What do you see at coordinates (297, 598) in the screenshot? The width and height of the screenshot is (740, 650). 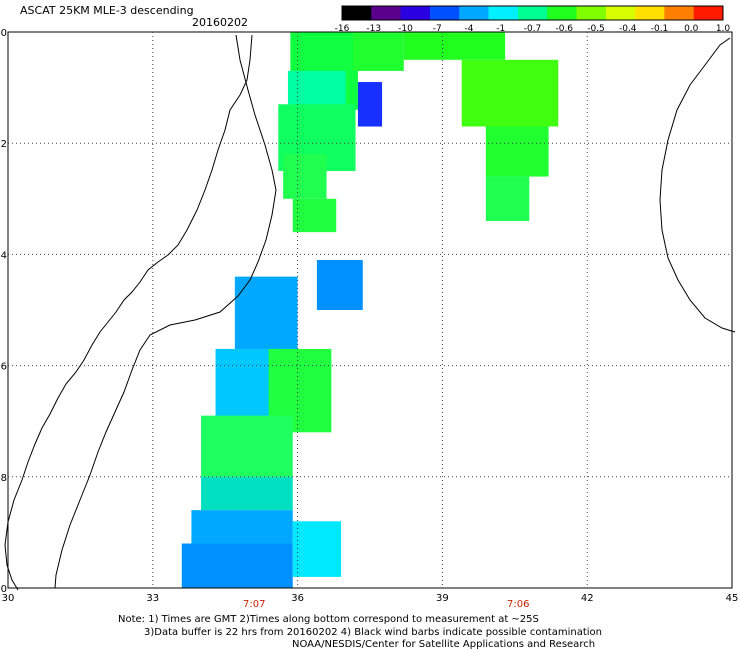 I see `longitude-label: 36` at bounding box center [297, 598].